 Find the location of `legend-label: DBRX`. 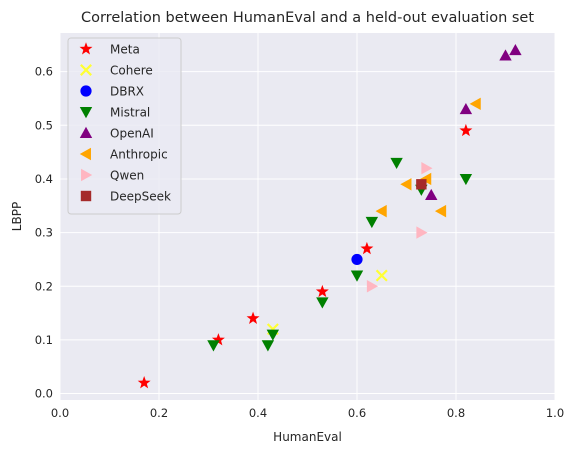

legend-label: DBRX is located at coordinates (127, 92).